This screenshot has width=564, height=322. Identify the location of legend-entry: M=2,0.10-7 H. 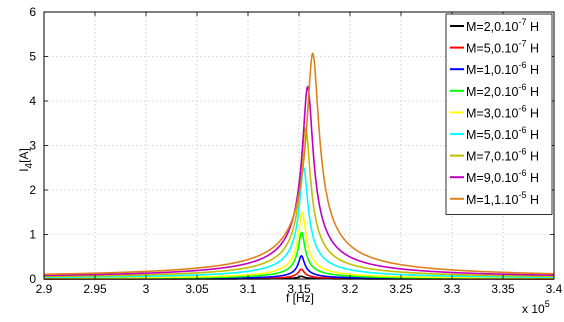
(502, 25).